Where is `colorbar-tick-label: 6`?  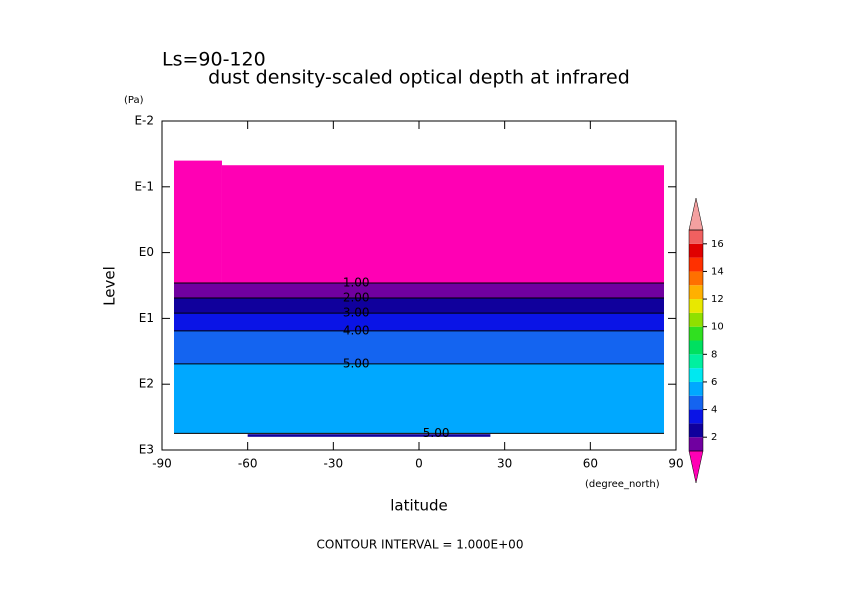 colorbar-tick-label: 6 is located at coordinates (714, 382).